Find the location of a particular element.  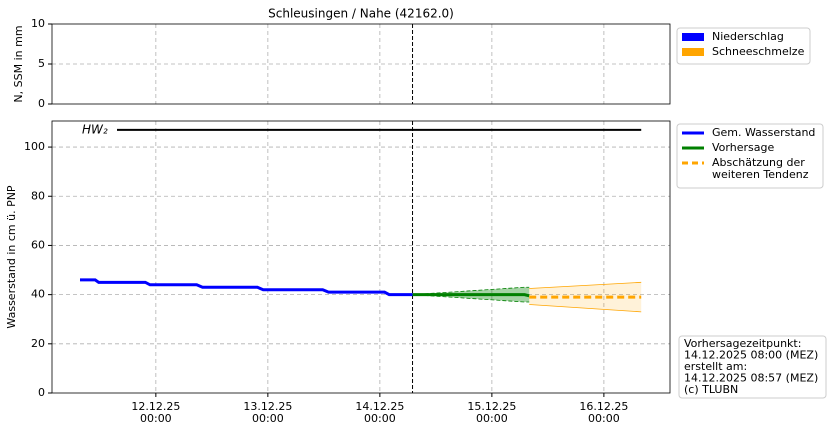

legend-label: Niederschlag is located at coordinates (748, 36).